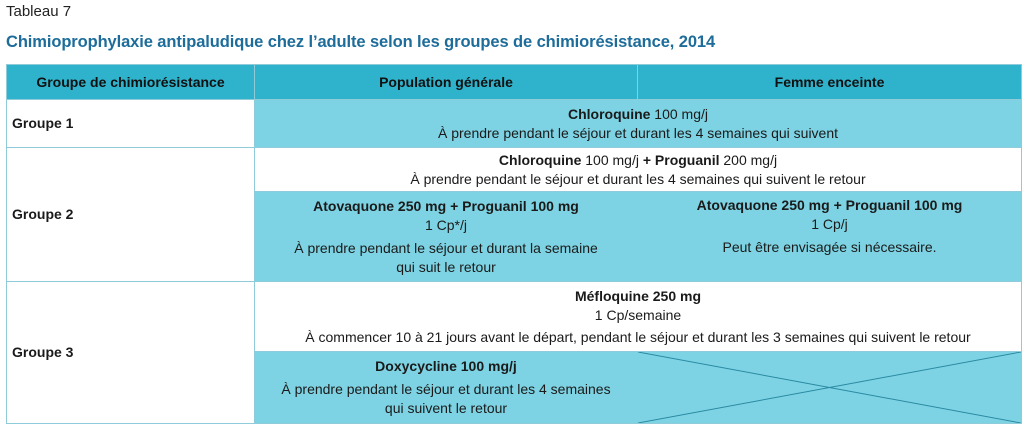  I want to click on group-2-label: Groupe 2, so click(130, 214).